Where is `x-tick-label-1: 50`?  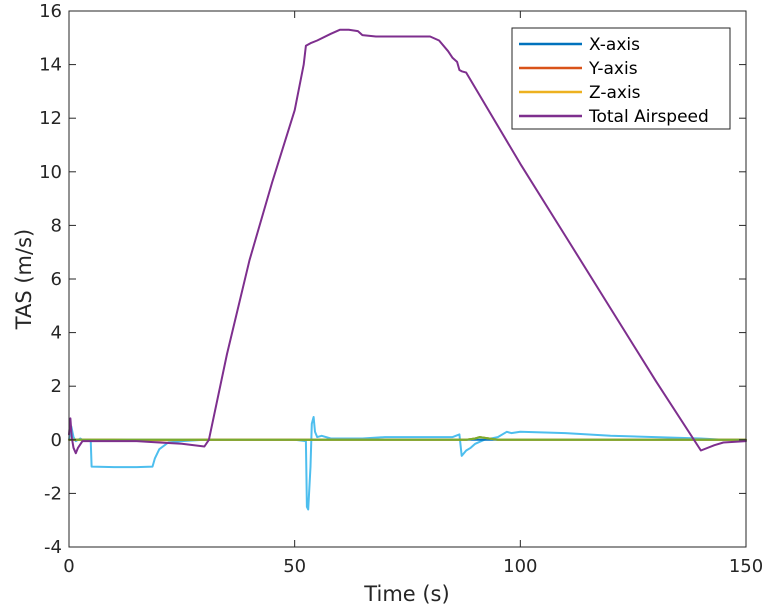
x-tick-label-1: 50 is located at coordinates (294, 566).